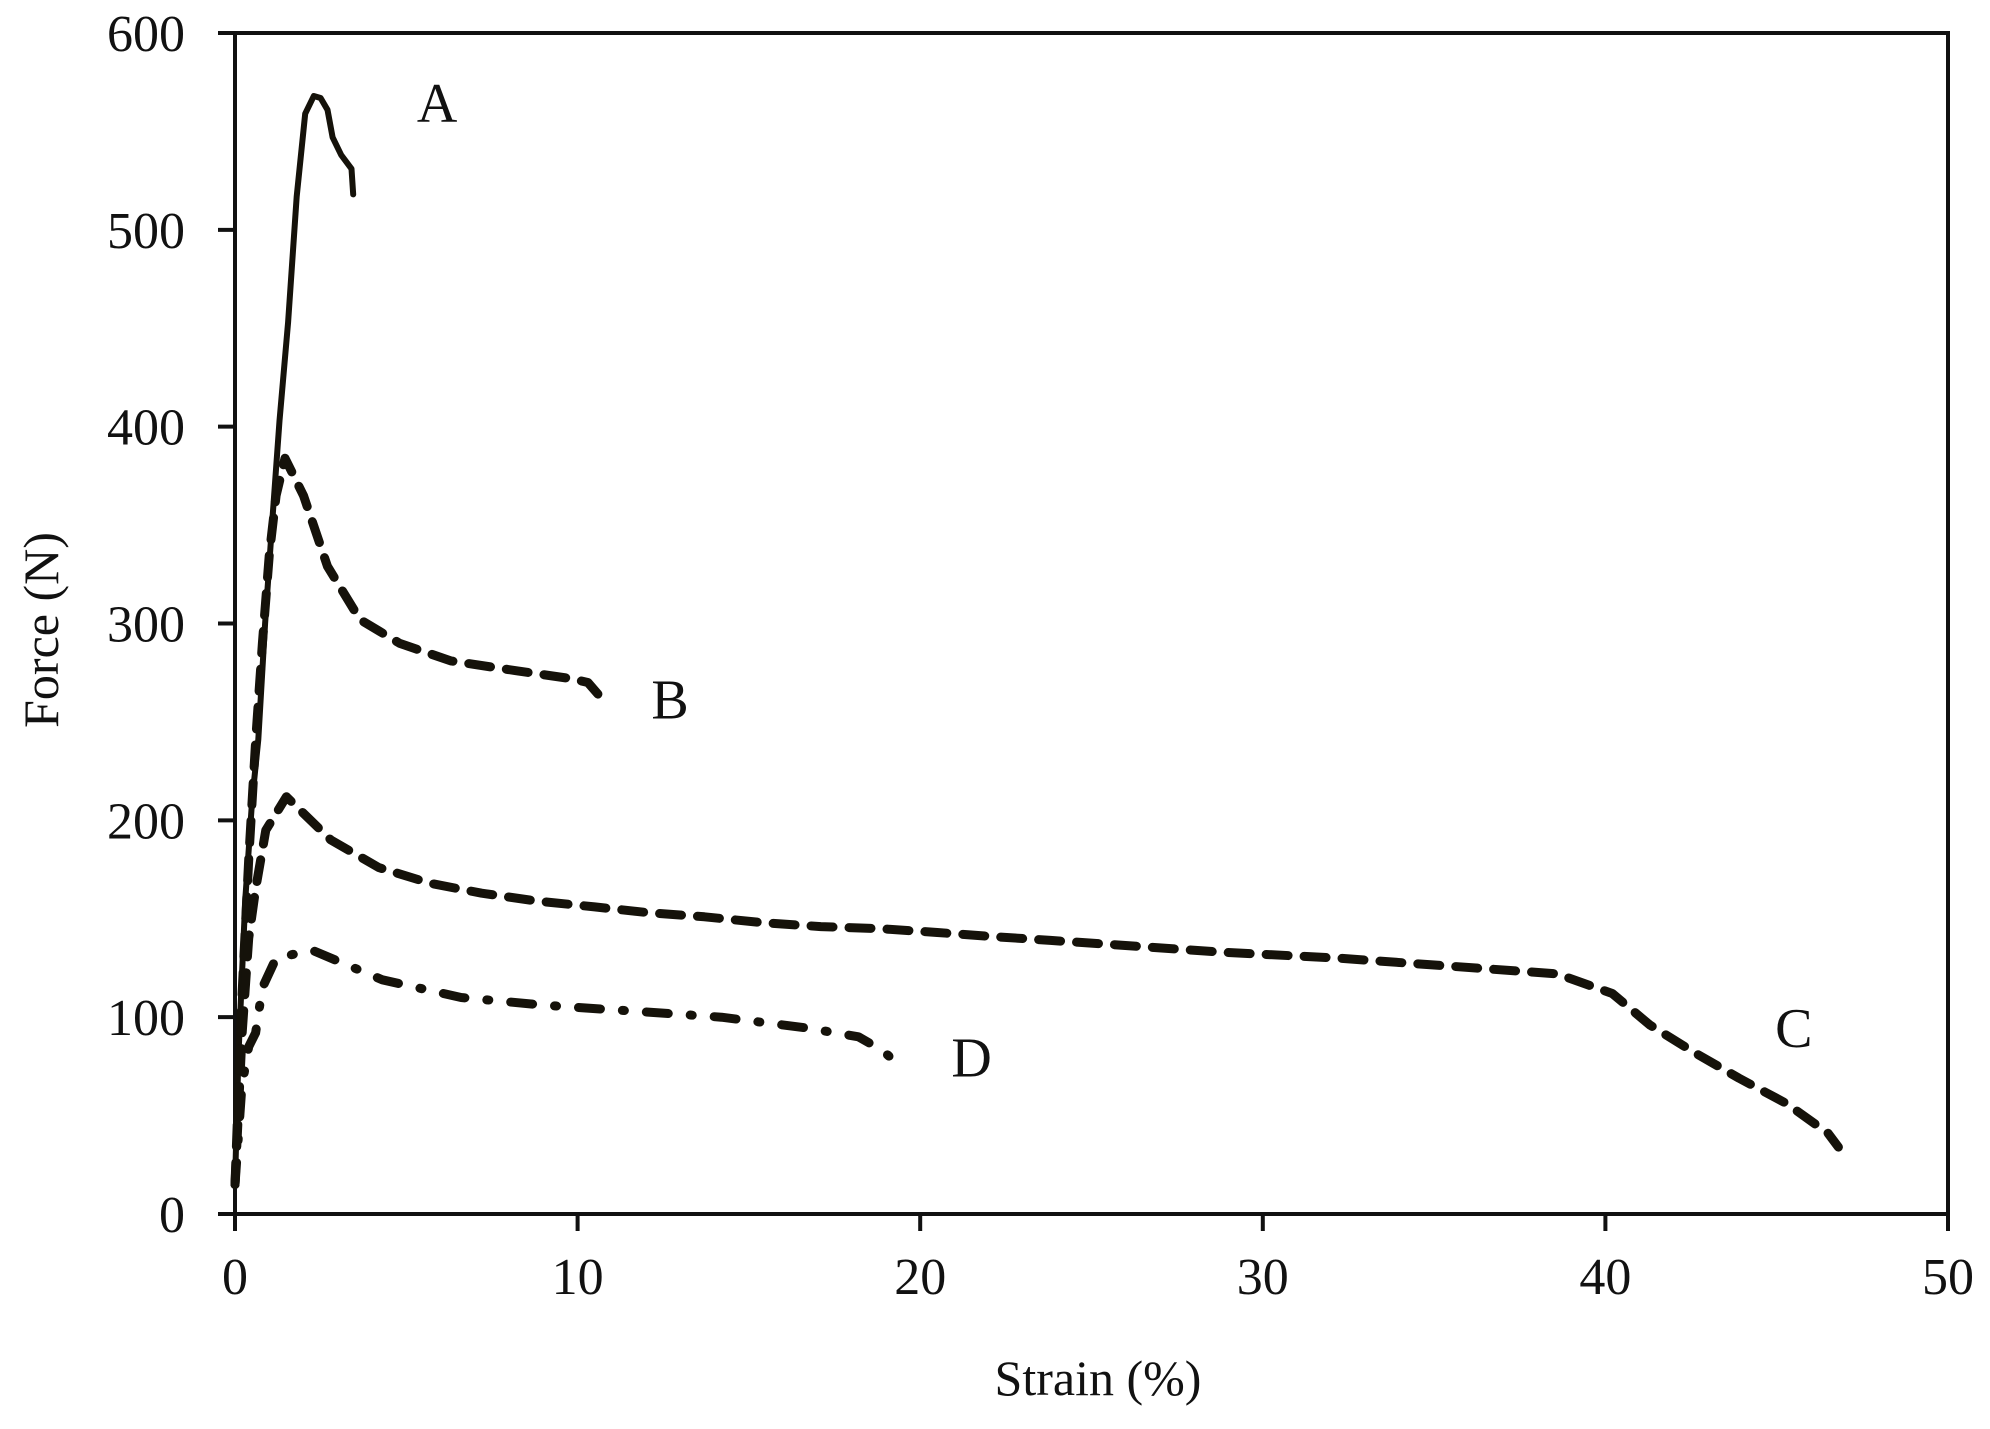 The height and width of the screenshot is (1429, 1990). I want to click on y-tick-label: 500, so click(146, 231).